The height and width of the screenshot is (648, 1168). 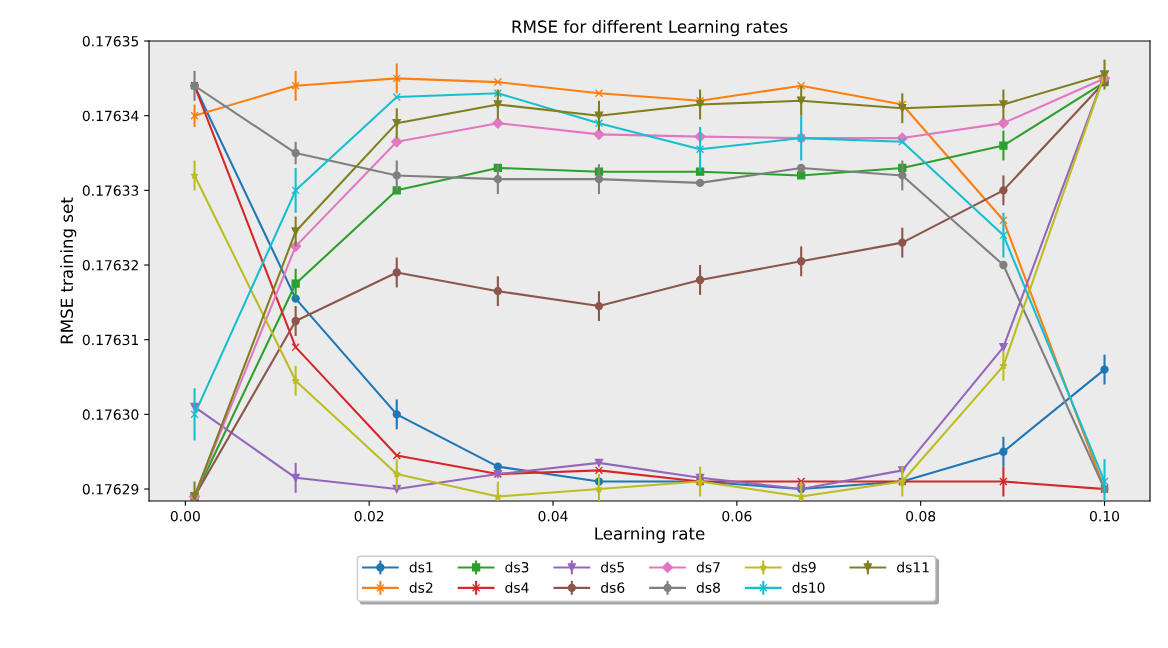 What do you see at coordinates (650, 28) in the screenshot?
I see `chart-title: RMSE for different Learning rates` at bounding box center [650, 28].